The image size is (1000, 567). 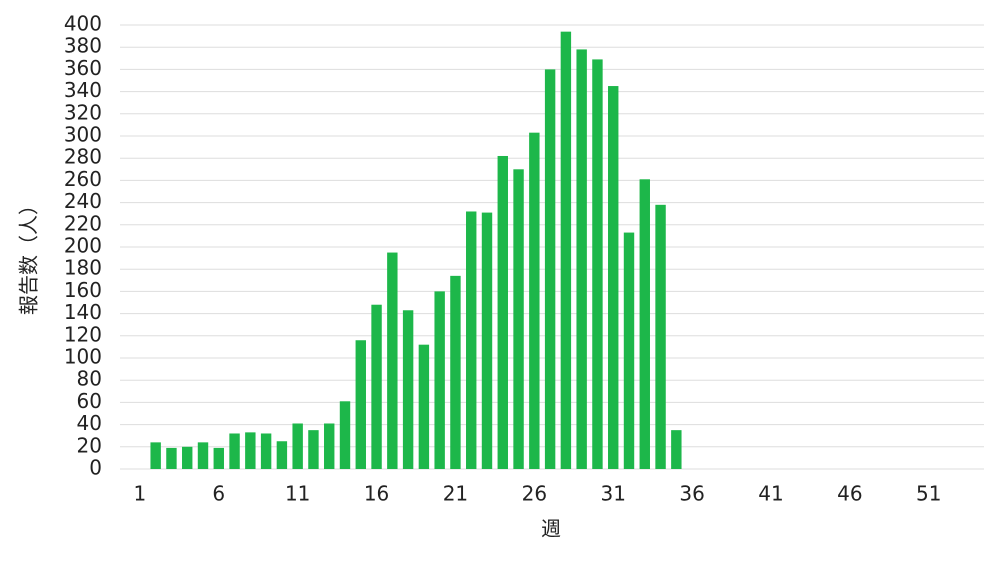 What do you see at coordinates (849, 494) in the screenshot?
I see `x-tick-label: 46` at bounding box center [849, 494].